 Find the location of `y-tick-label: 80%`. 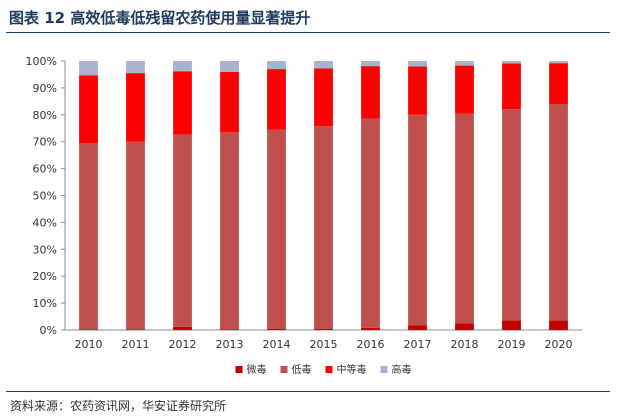

y-tick-label: 80% is located at coordinates (45, 115).